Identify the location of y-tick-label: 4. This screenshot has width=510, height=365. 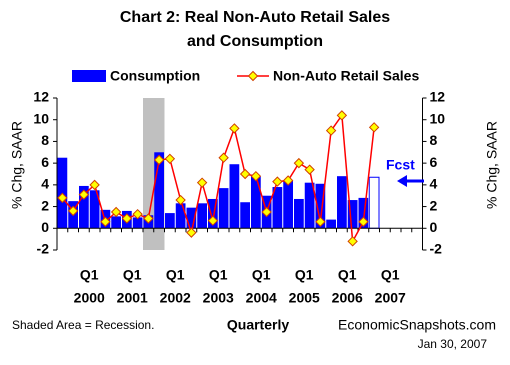
(45, 184).